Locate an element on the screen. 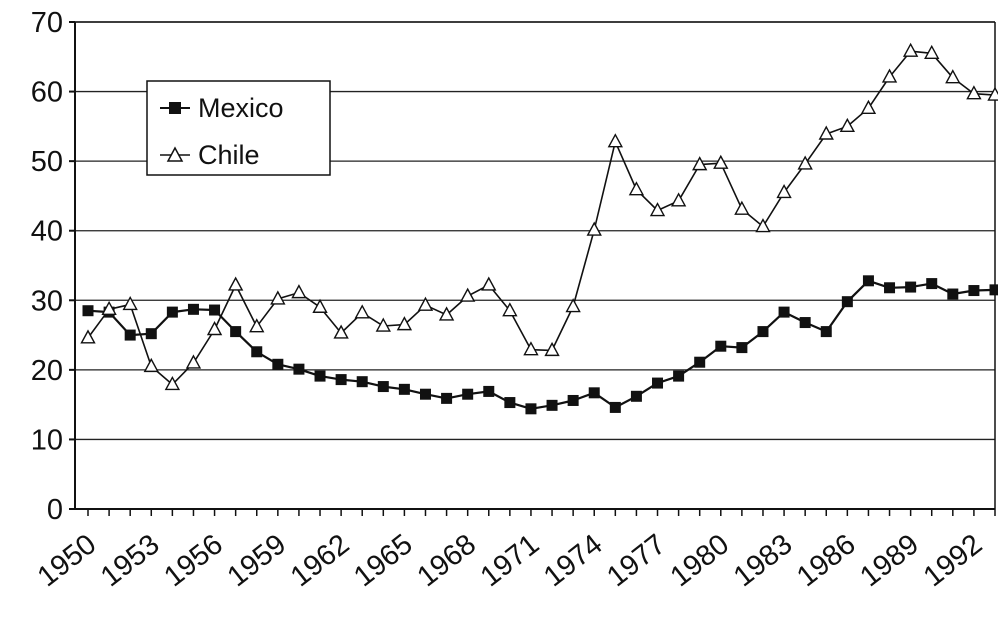 The width and height of the screenshot is (998, 627). legend-marker-chile is located at coordinates (175, 154).